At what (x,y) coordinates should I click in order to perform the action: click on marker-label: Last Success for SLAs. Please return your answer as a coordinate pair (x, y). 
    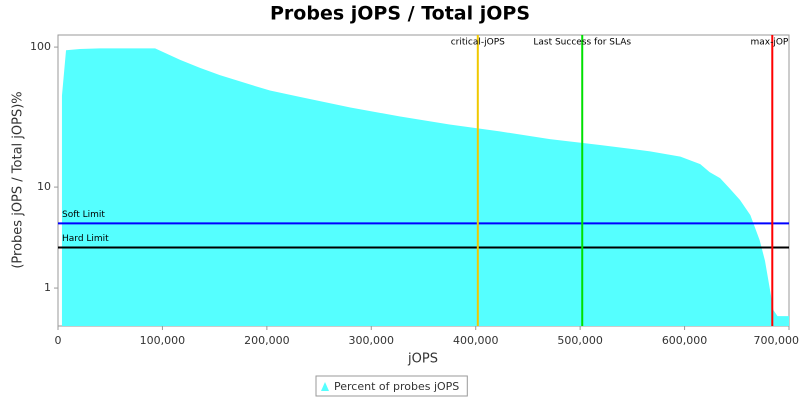
    Looking at the image, I should click on (582, 43).